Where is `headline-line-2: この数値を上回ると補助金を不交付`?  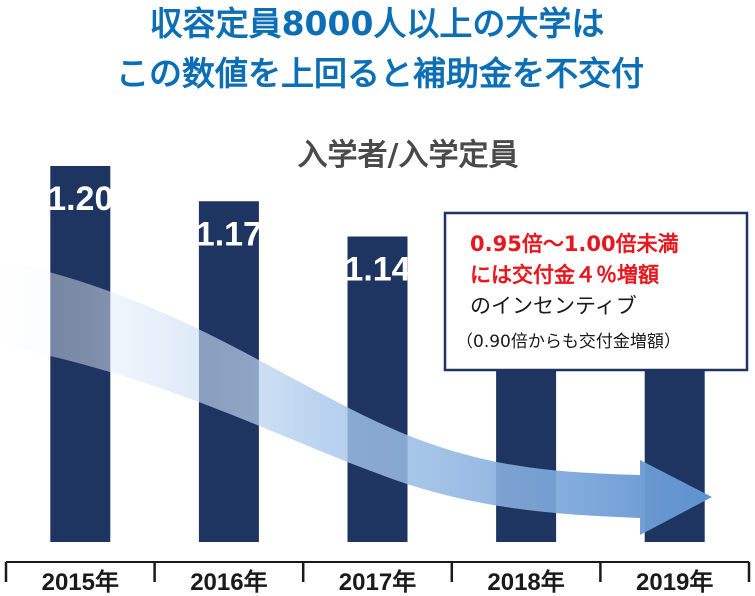
headline-line-2: この数値を上回ると補助金を不交付 is located at coordinates (380, 73).